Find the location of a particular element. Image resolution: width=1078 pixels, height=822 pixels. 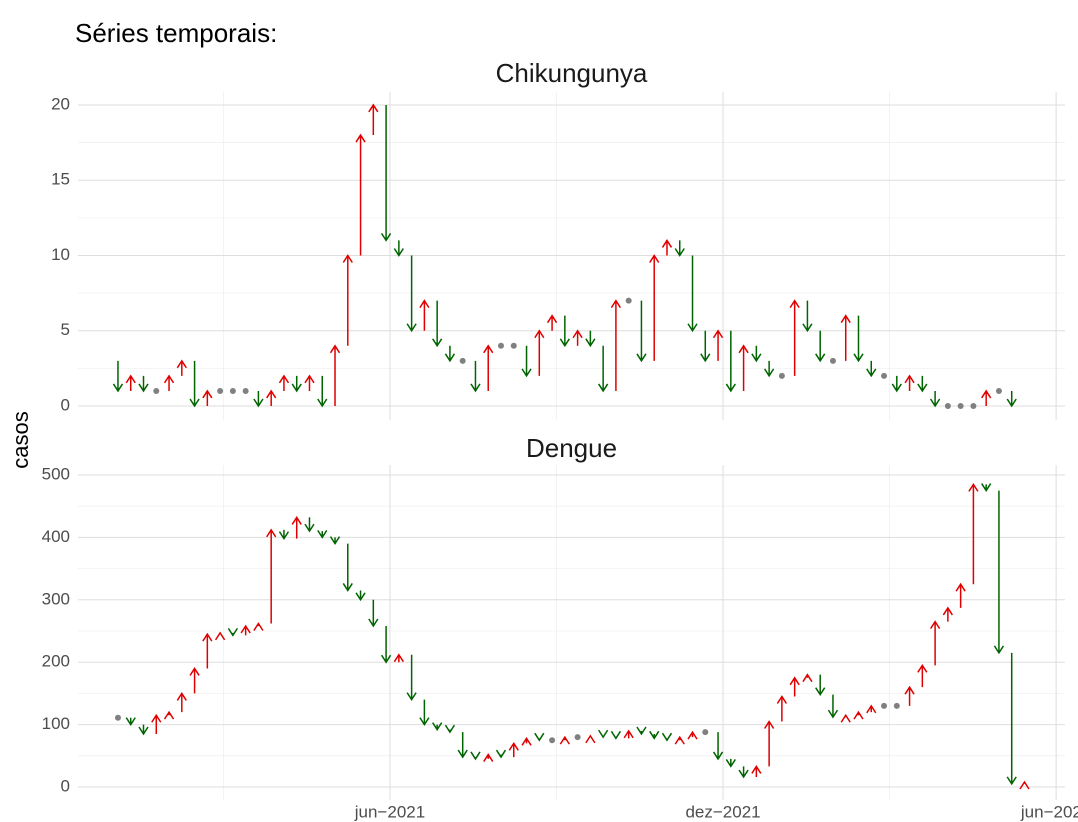

y-tick-label: 200 is located at coordinates (56, 661).